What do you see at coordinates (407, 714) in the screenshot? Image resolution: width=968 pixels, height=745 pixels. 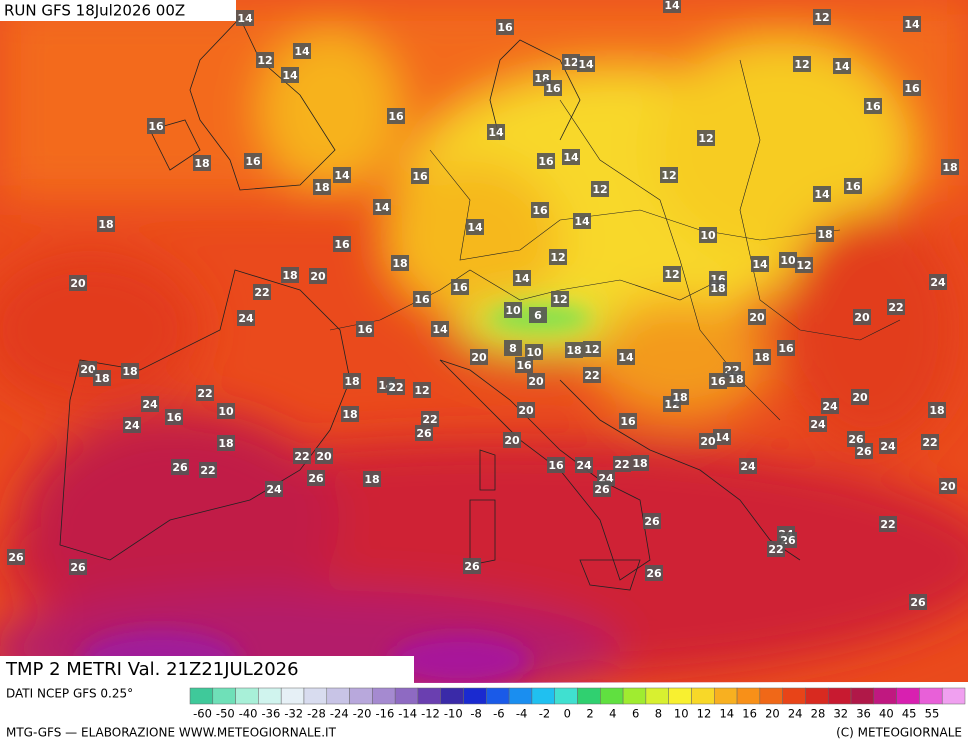 I see `scale-label: -14` at bounding box center [407, 714].